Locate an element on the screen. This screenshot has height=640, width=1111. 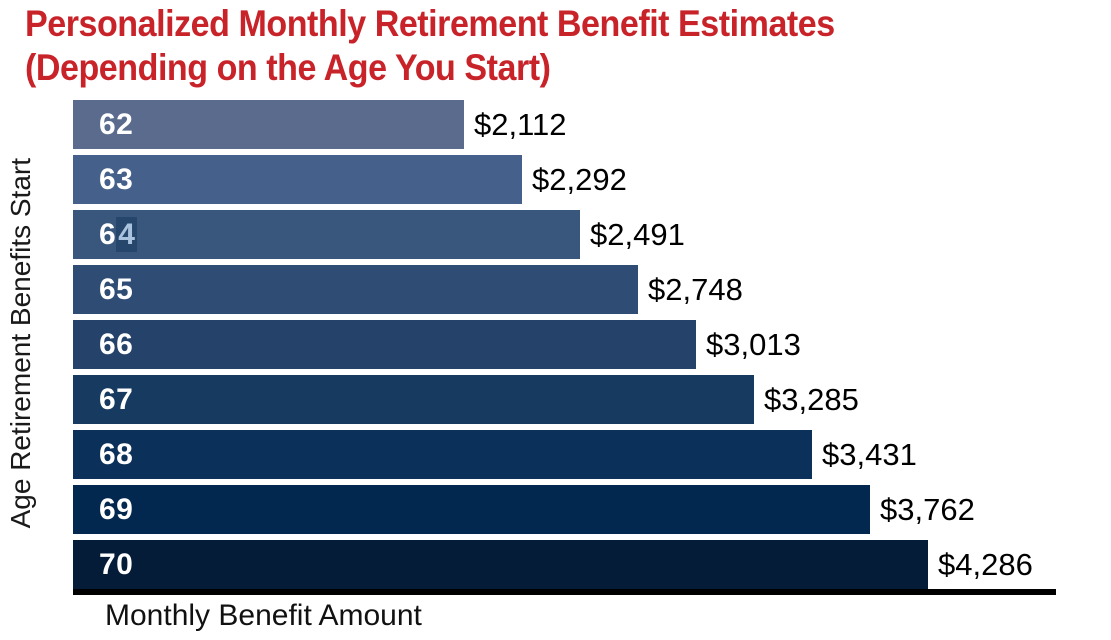
bar-value-label: $2,491 is located at coordinates (637, 234).